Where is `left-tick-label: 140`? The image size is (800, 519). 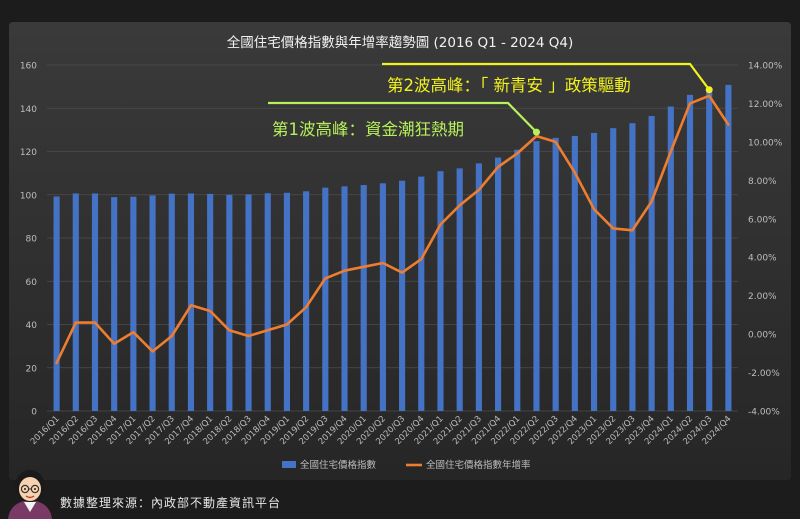 left-tick-label: 140 is located at coordinates (28, 110).